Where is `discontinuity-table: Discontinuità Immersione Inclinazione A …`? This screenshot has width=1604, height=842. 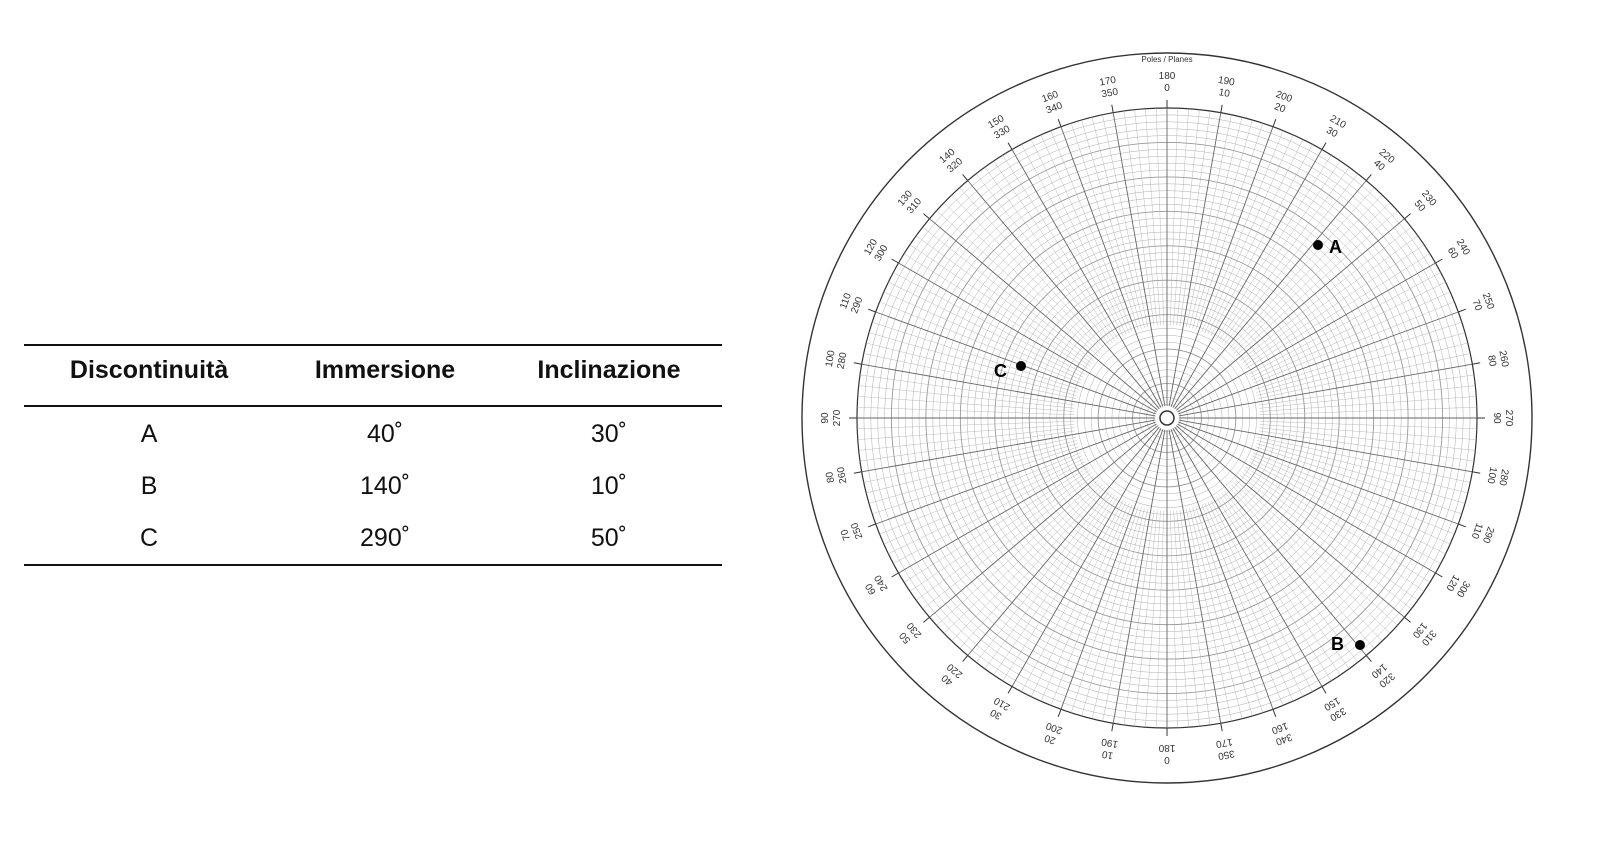
discontinuity-table: Discontinuità Immersione Inclinazione A … is located at coordinates (373, 455).